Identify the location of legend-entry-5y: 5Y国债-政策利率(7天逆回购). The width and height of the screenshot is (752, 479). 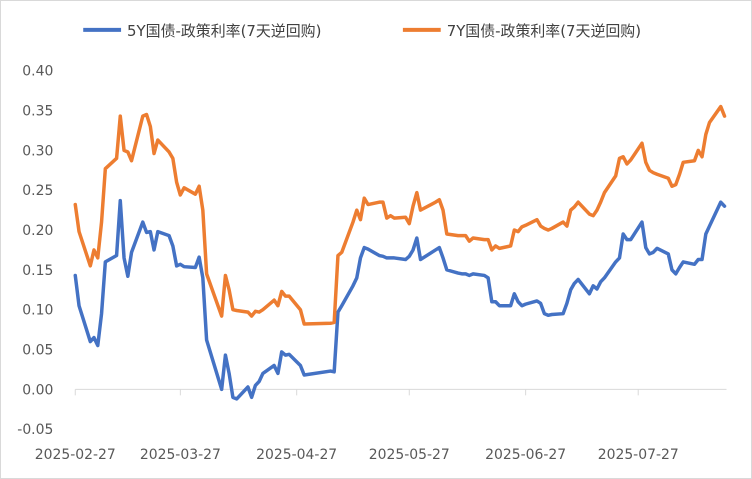
(202, 31).